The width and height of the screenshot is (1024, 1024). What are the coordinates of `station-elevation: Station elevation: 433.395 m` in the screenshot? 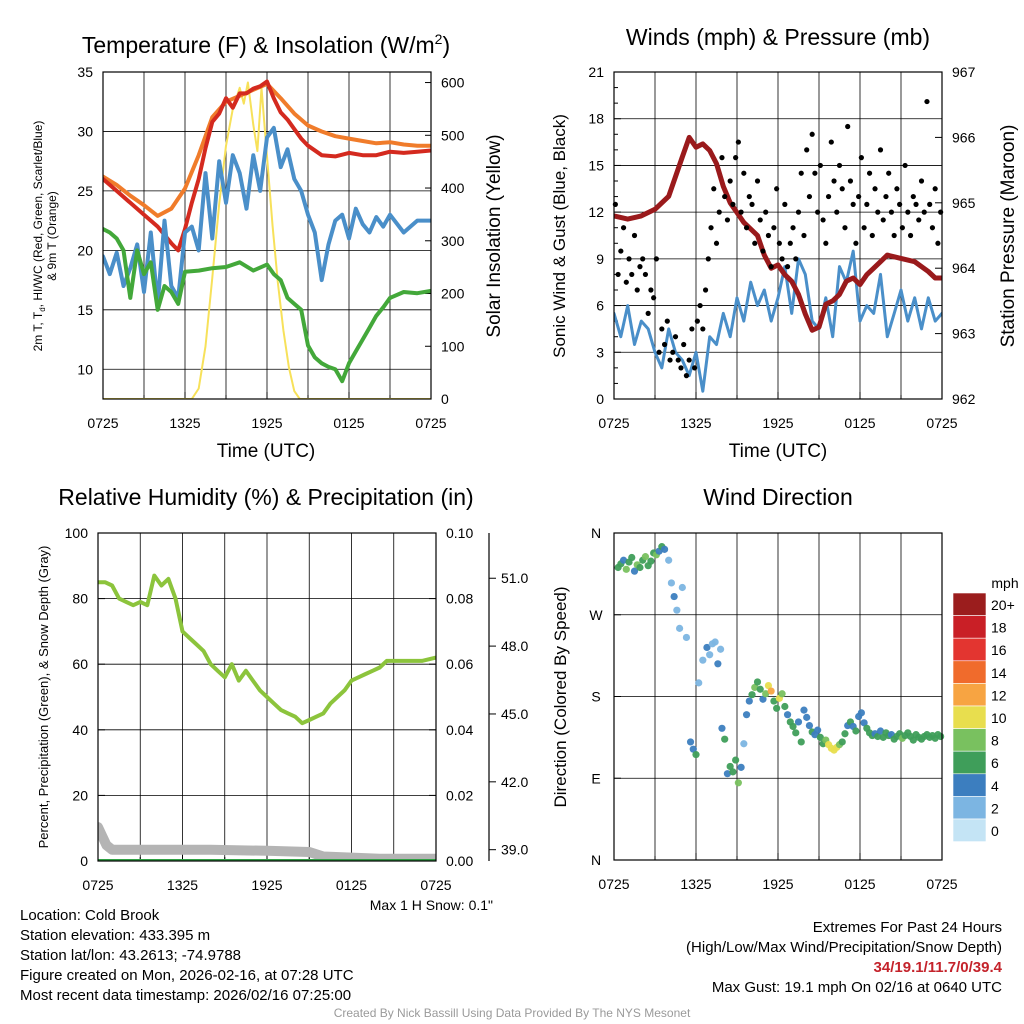 It's located at (115, 935).